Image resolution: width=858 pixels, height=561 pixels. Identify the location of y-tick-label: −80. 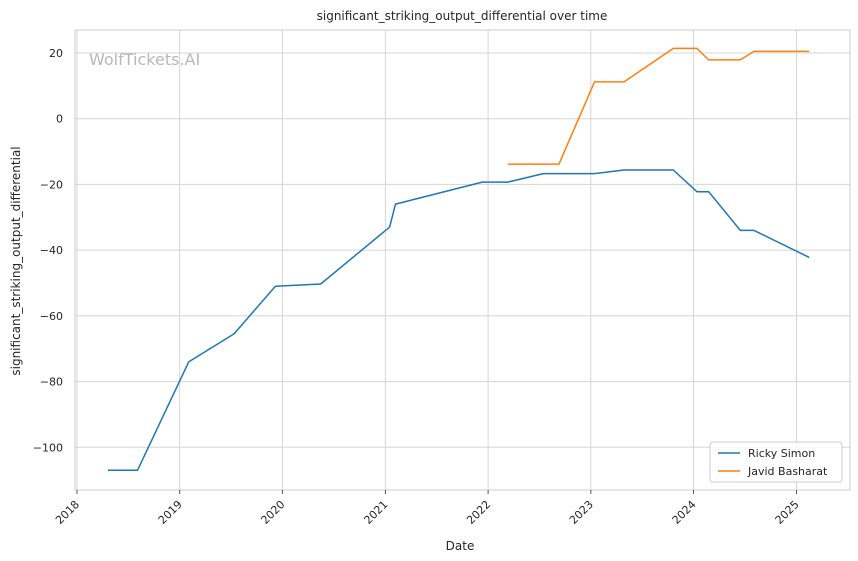
(51, 382).